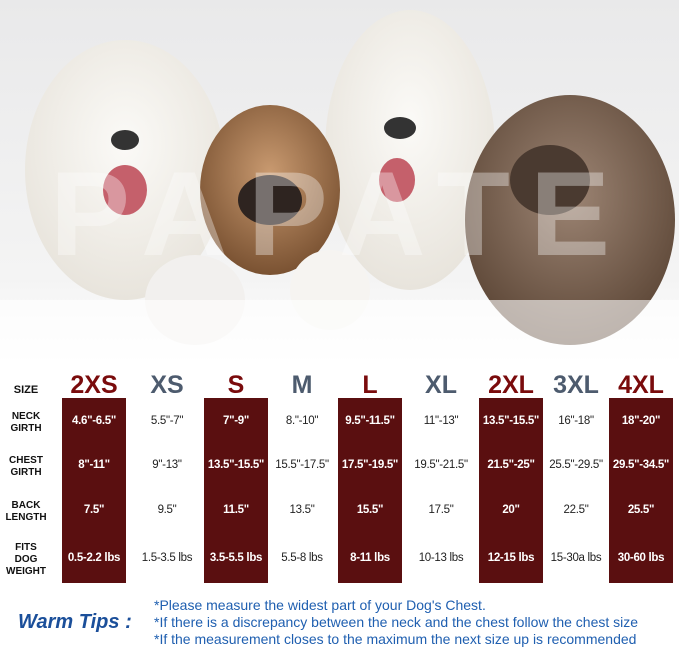 The width and height of the screenshot is (679, 651). Describe the element at coordinates (370, 385) in the screenshot. I see `size-header: L` at that location.